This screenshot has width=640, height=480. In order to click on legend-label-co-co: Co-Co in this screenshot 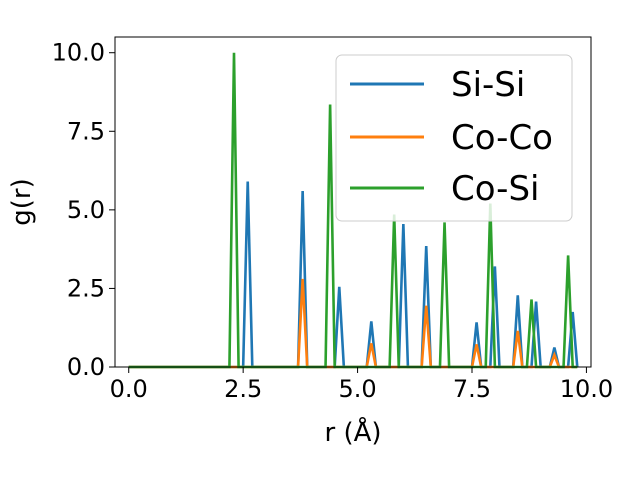, I will do `click(502, 138)`.